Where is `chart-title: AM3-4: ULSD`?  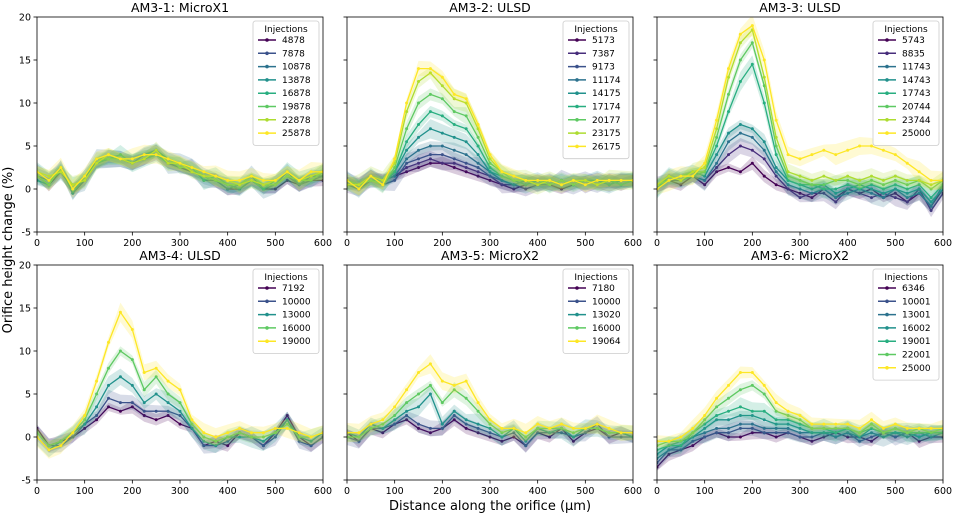 chart-title: AM3-4: ULSD is located at coordinates (180, 255).